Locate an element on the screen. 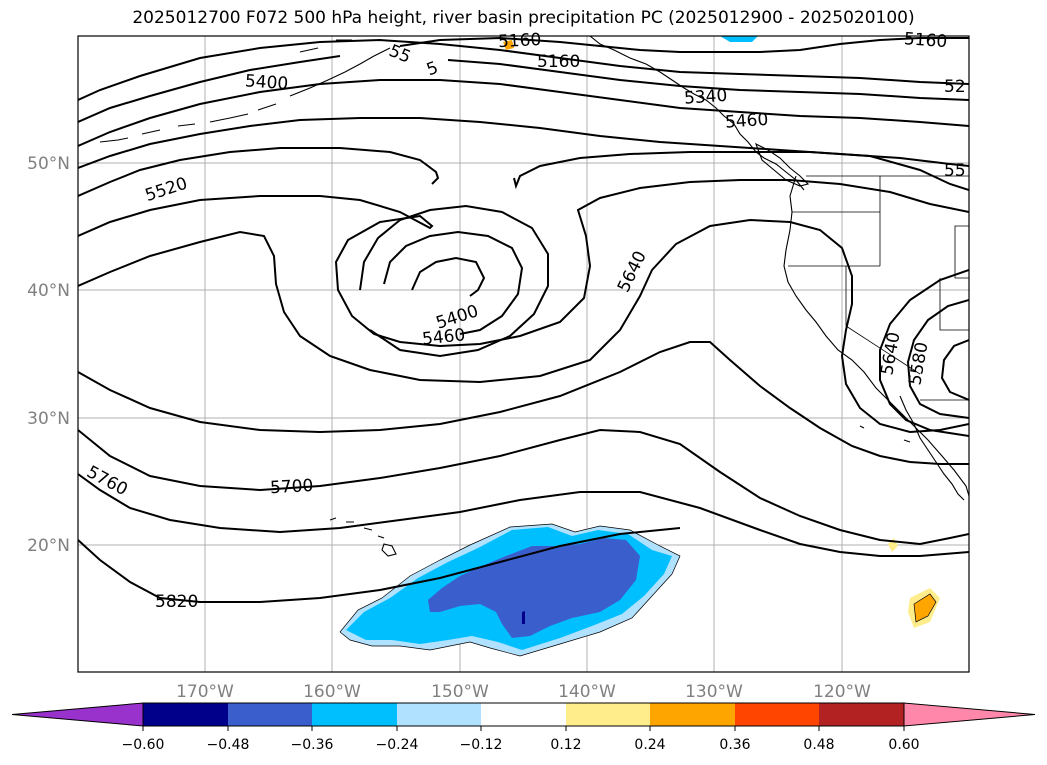 The height and width of the screenshot is (765, 1047). contour-label-52-east: 52 is located at coordinates (955, 87).